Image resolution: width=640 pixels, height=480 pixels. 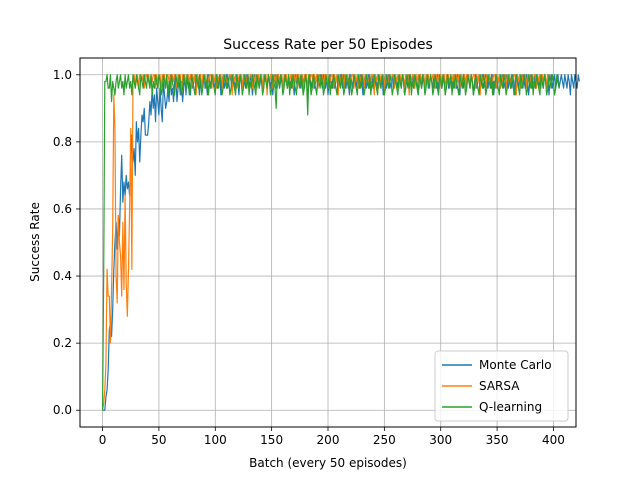 What do you see at coordinates (271, 440) in the screenshot?
I see `x-tick-label: 150` at bounding box center [271, 440].